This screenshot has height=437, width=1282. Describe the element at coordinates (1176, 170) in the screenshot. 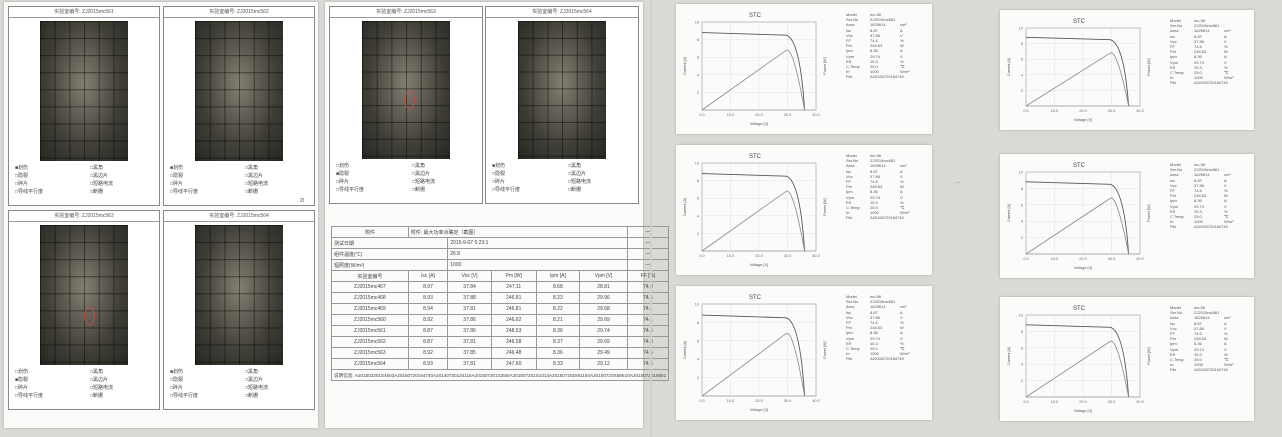

I see `spec-key: Ser.No` at that location.